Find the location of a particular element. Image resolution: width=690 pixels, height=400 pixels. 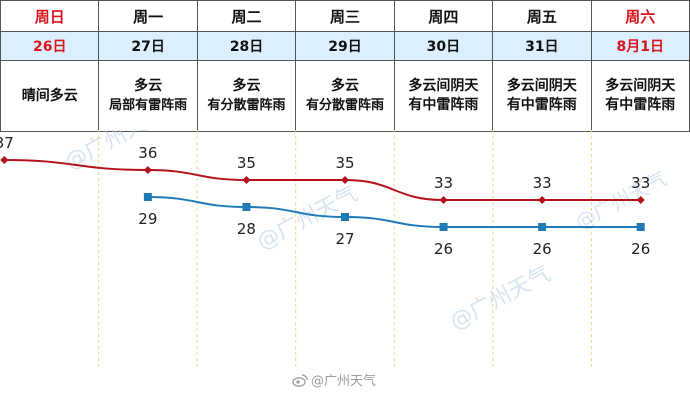

day-cell: 周五 is located at coordinates (542, 16).